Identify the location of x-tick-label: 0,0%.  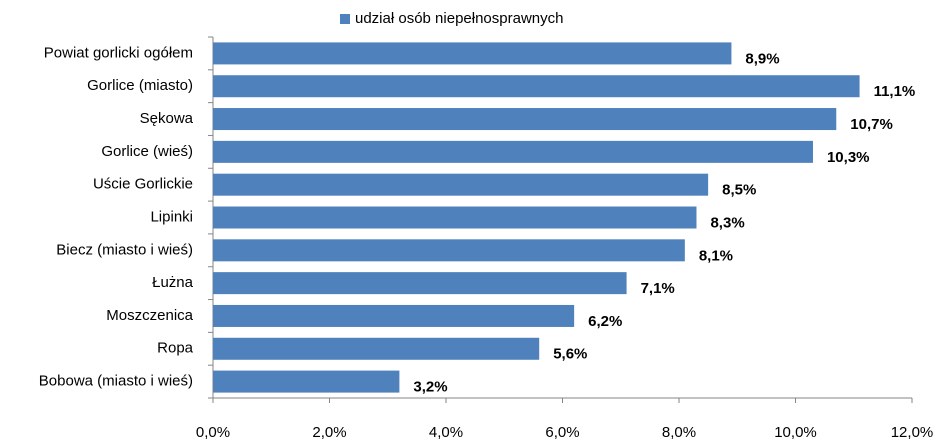
(213, 432).